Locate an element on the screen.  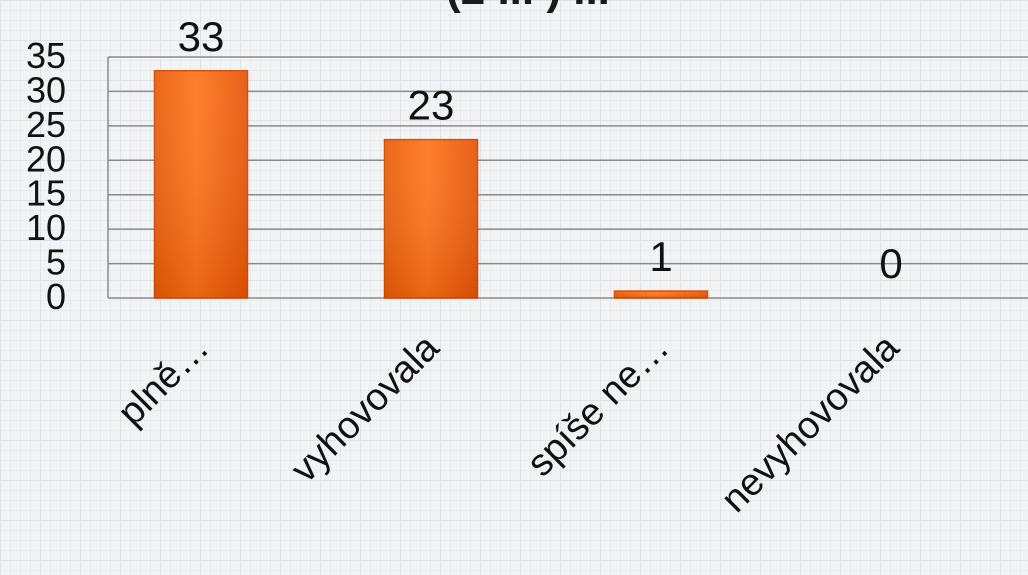
category-label: vyhovovala is located at coordinates (365, 408).